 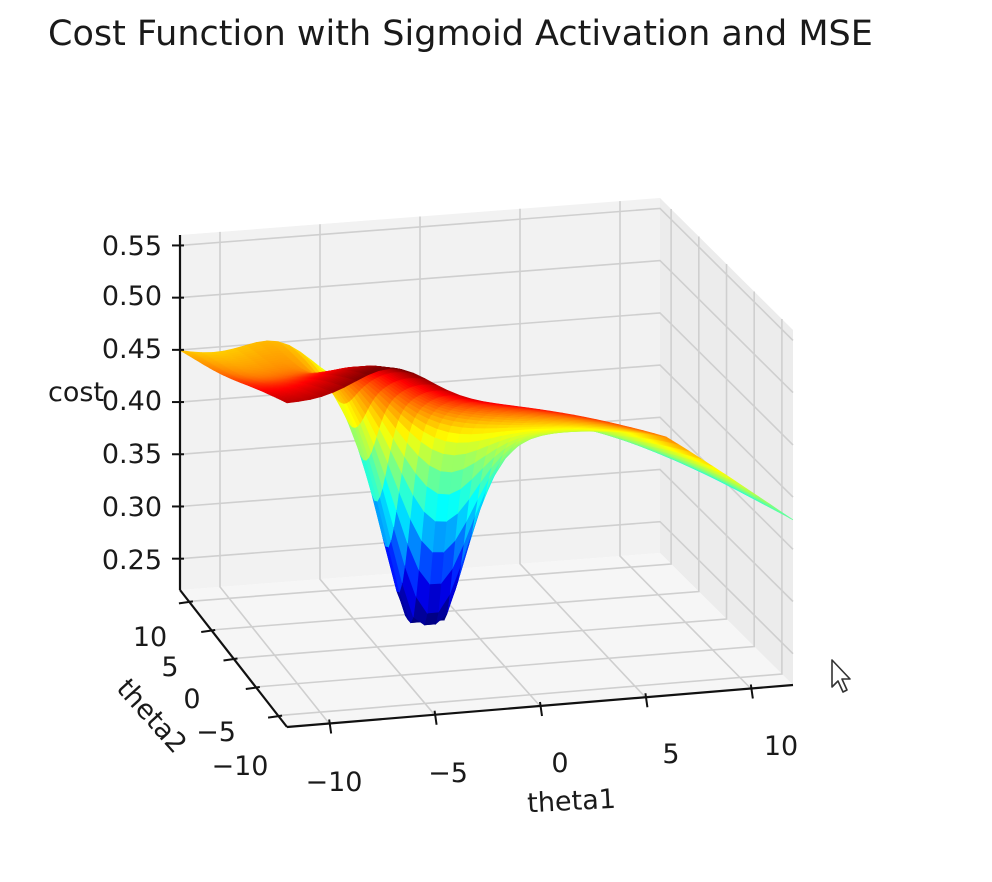 I want to click on y-tick-label: 0, so click(x=191, y=699).